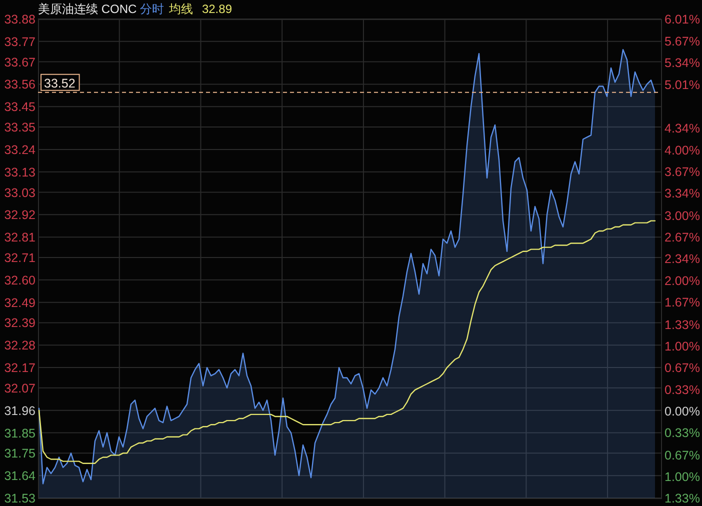 The height and width of the screenshot is (506, 702). What do you see at coordinates (682, 19) in the screenshot?
I see `y2-tick-label: 6.01%` at bounding box center [682, 19].